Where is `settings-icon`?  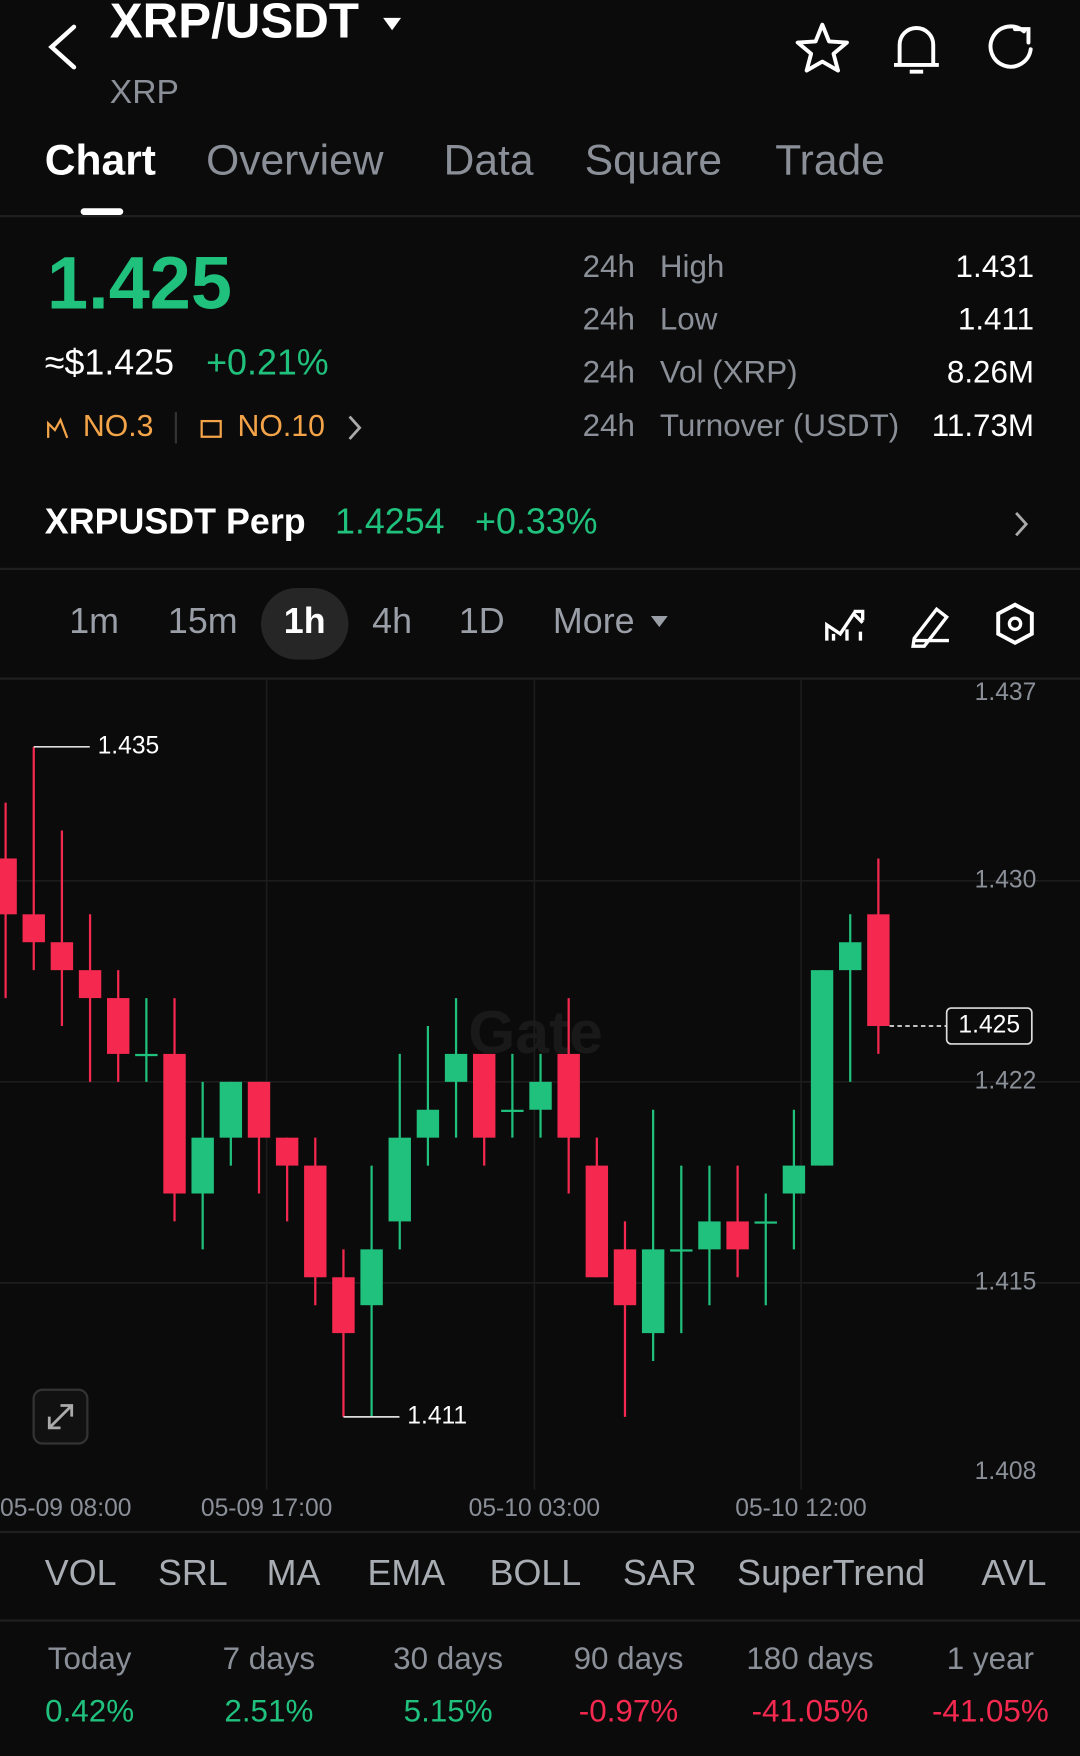 settings-icon is located at coordinates (1015, 624).